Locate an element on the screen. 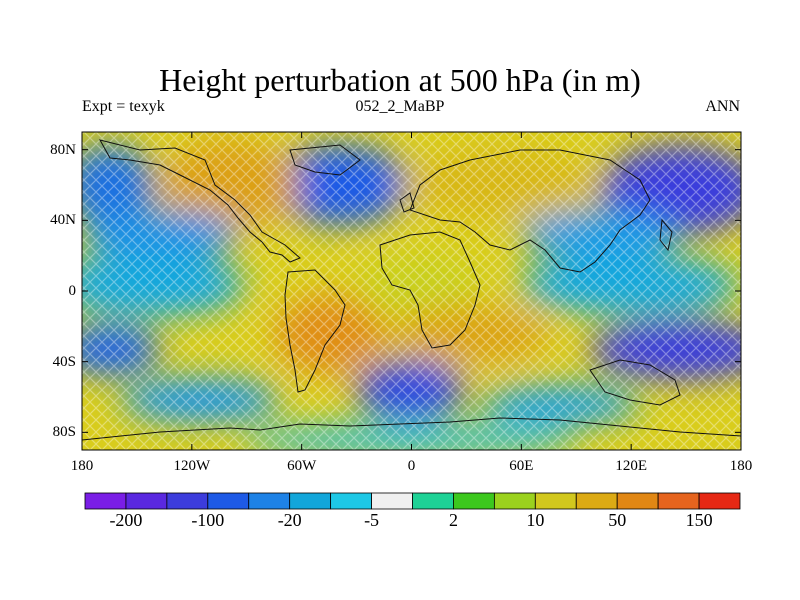 This screenshot has width=800, height=600. coast-greenland-arctic is located at coordinates (325, 160).